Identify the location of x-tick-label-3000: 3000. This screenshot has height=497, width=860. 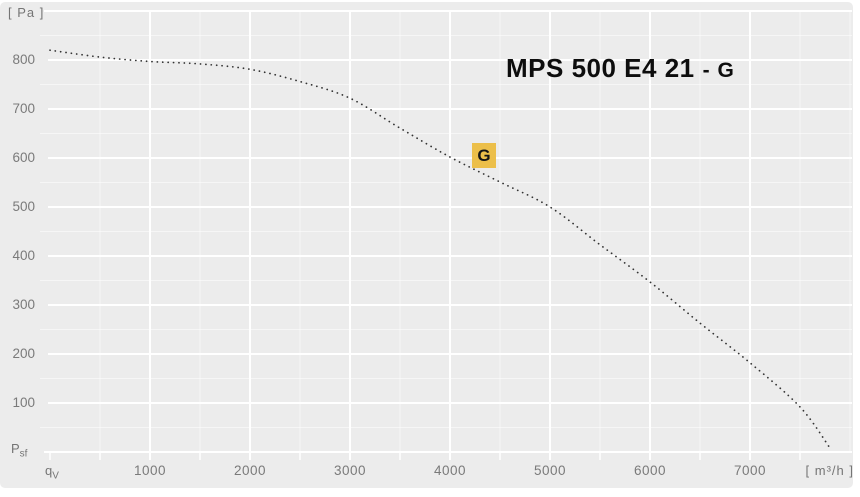
(350, 470).